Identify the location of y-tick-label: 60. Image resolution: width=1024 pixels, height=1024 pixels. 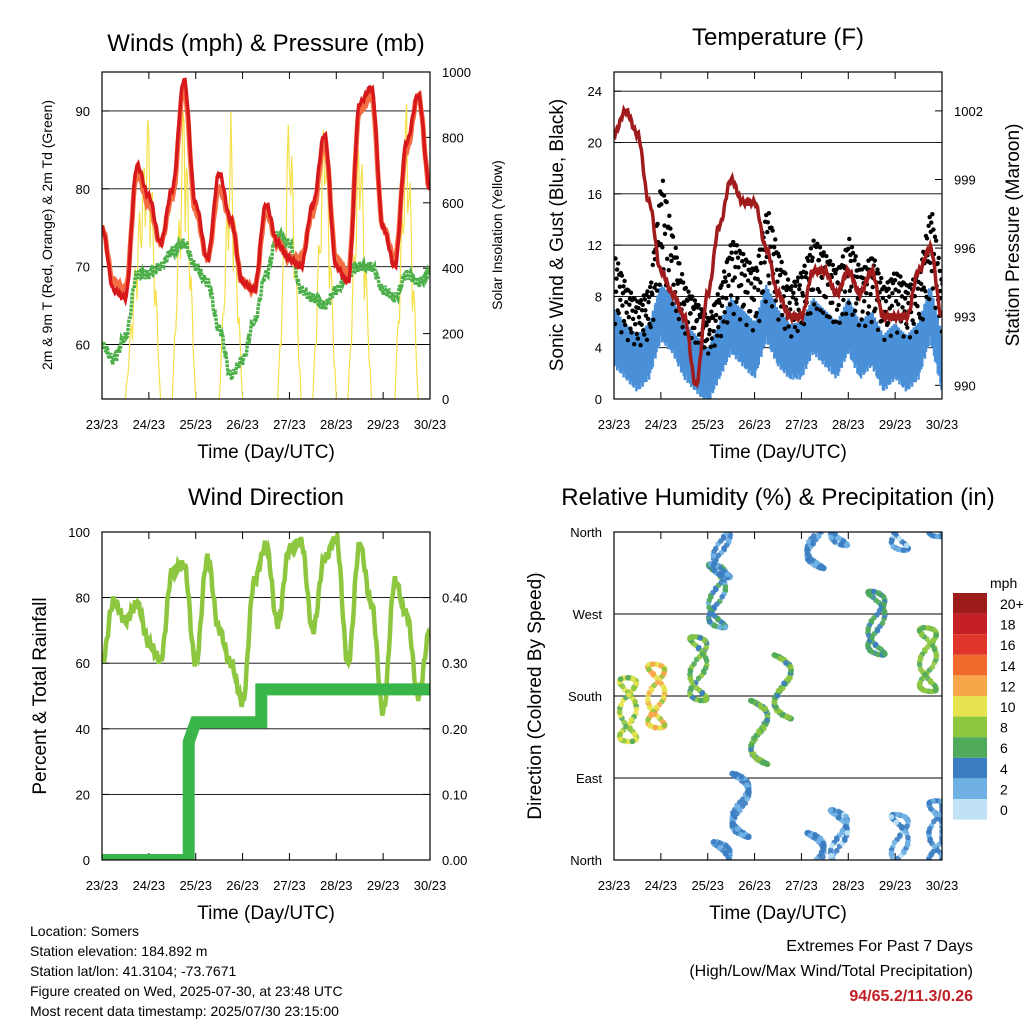
(83, 345).